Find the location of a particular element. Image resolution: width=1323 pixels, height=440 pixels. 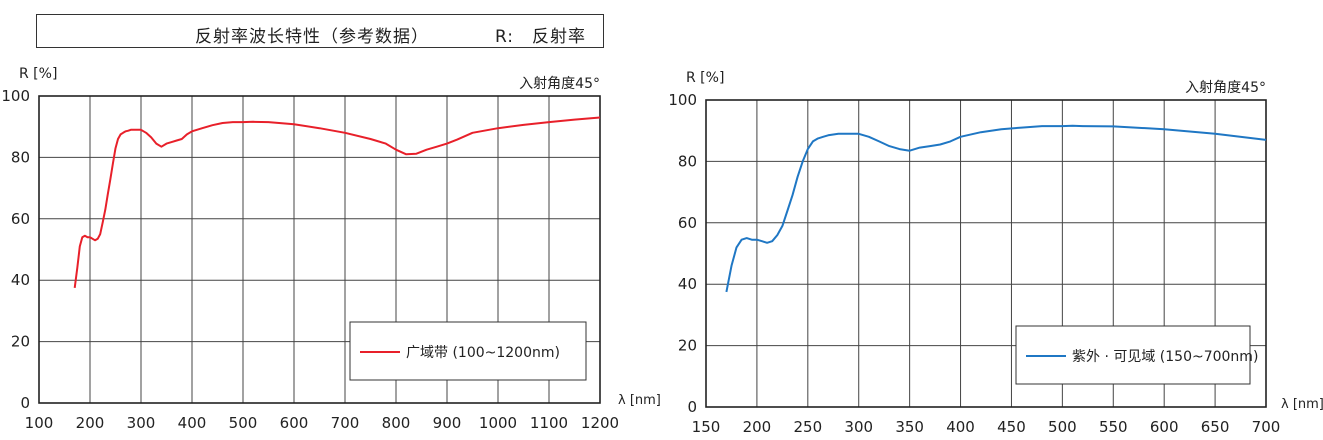

x-tick-label: 350 is located at coordinates (909, 427).